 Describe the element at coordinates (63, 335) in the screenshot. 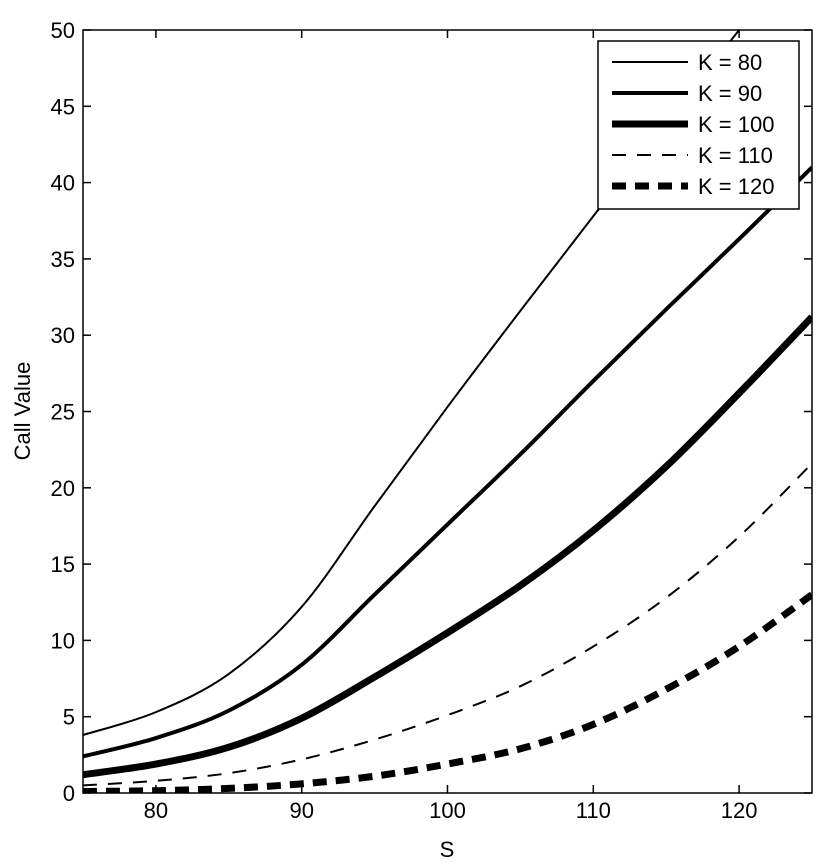

I see `y-tick-label: 30` at that location.